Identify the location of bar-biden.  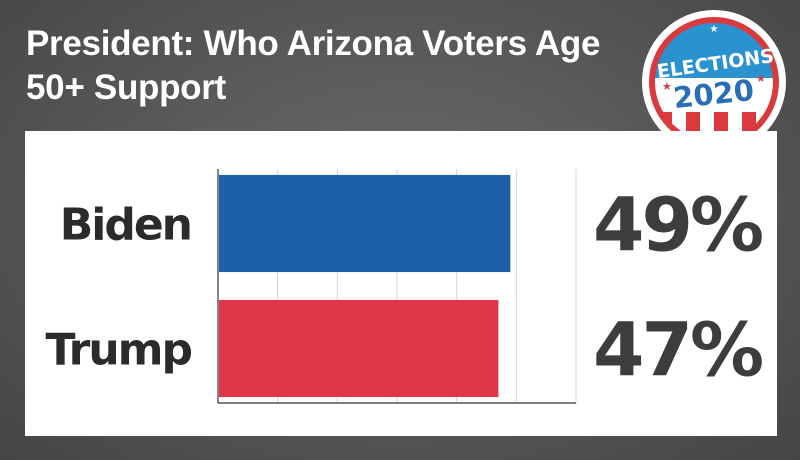
(365, 223).